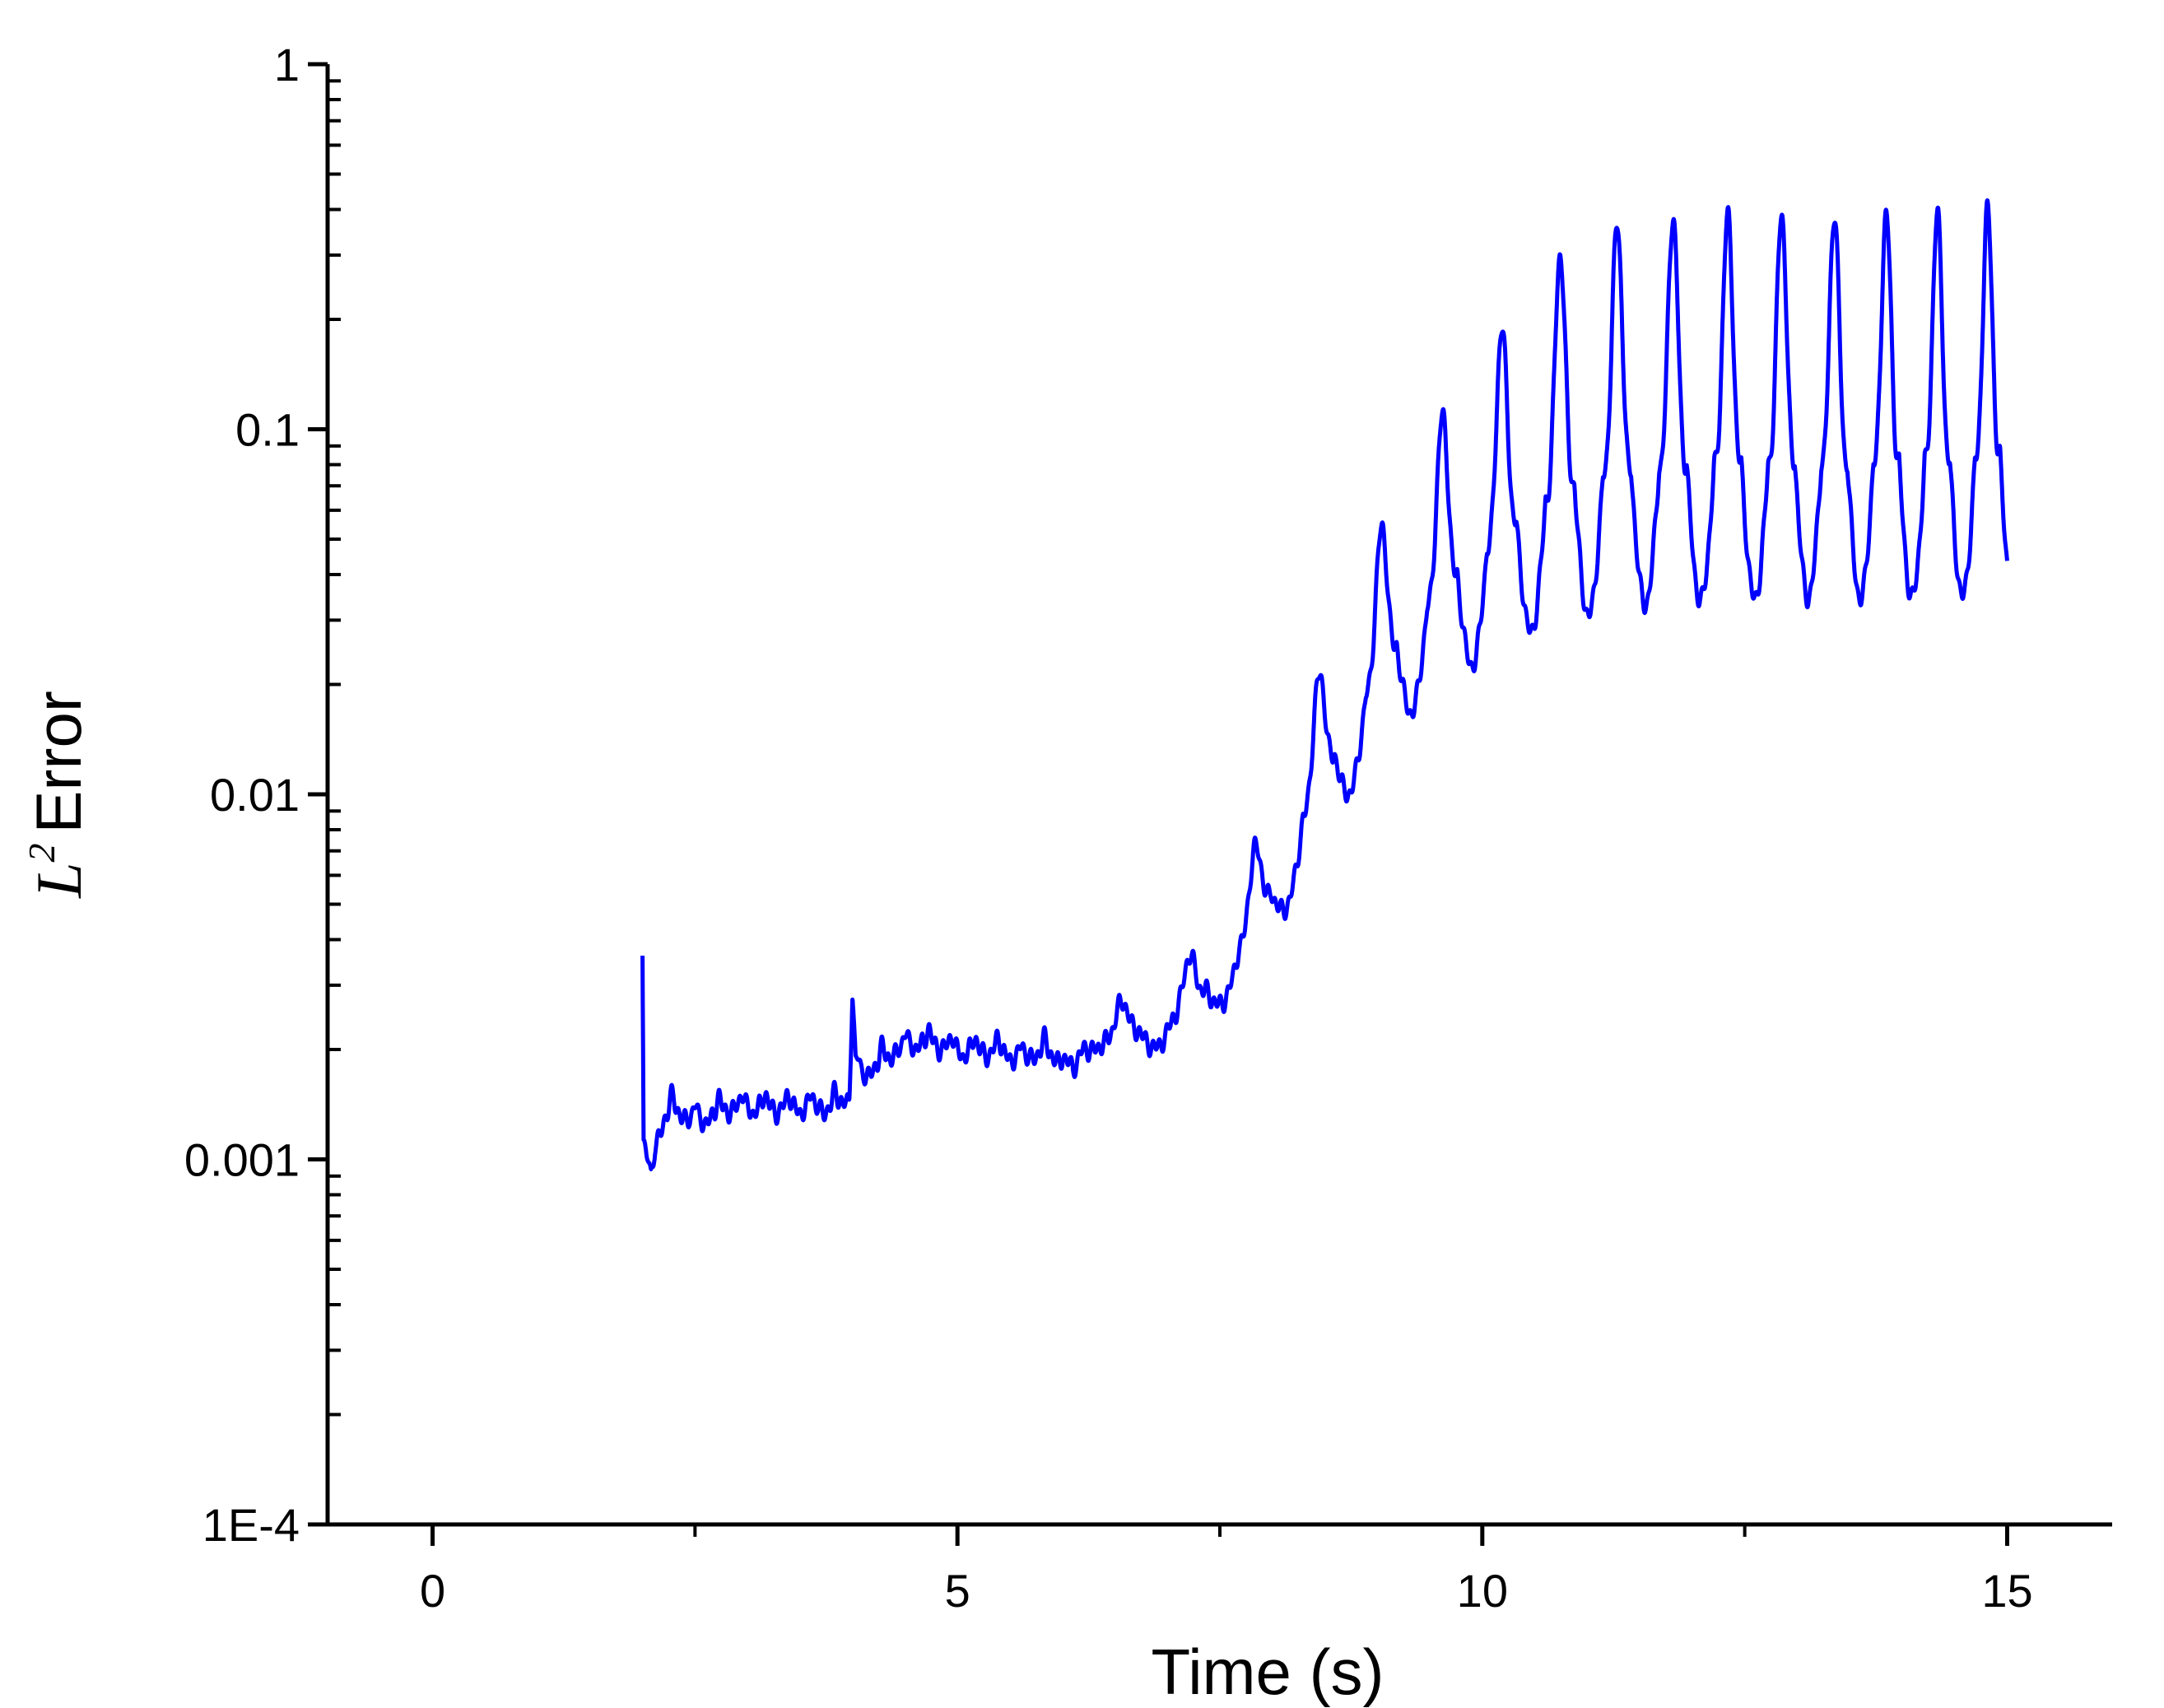 The height and width of the screenshot is (1708, 2164). What do you see at coordinates (1267, 1672) in the screenshot?
I see `x-axis-title: Time (s)` at bounding box center [1267, 1672].